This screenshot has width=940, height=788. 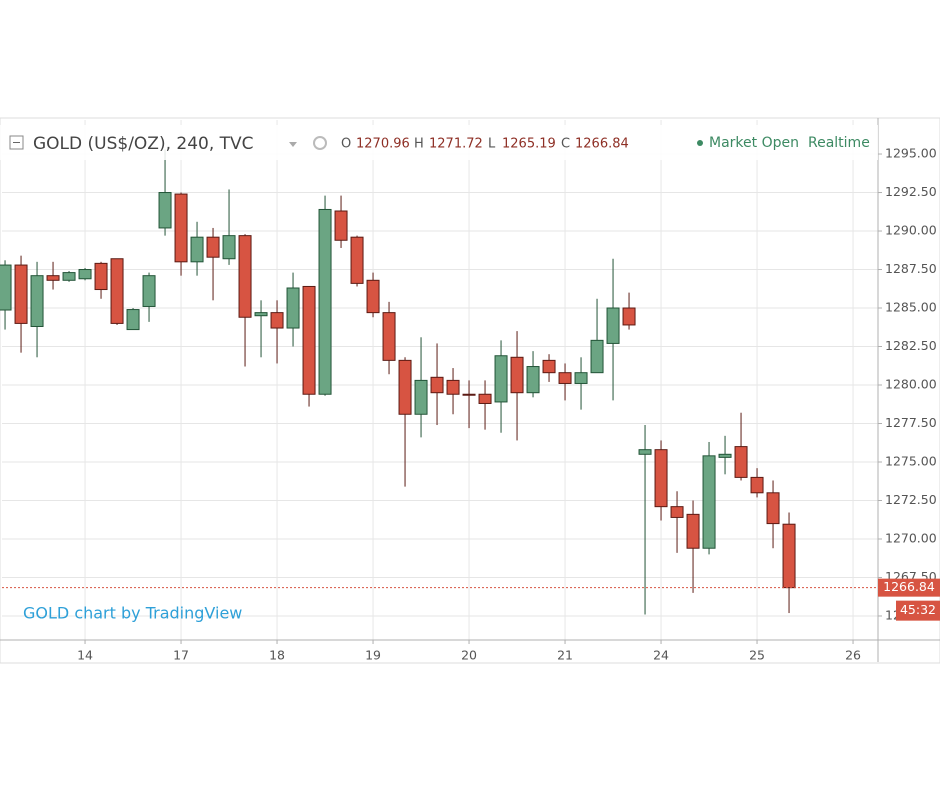 What do you see at coordinates (565, 655) in the screenshot?
I see `x-tick-label: 21` at bounding box center [565, 655].